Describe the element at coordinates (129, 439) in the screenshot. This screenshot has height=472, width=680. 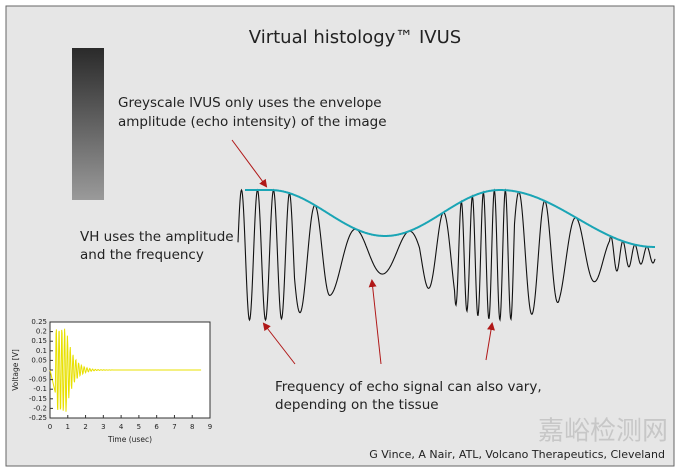
I see `x-label: Time (usec)` at that location.